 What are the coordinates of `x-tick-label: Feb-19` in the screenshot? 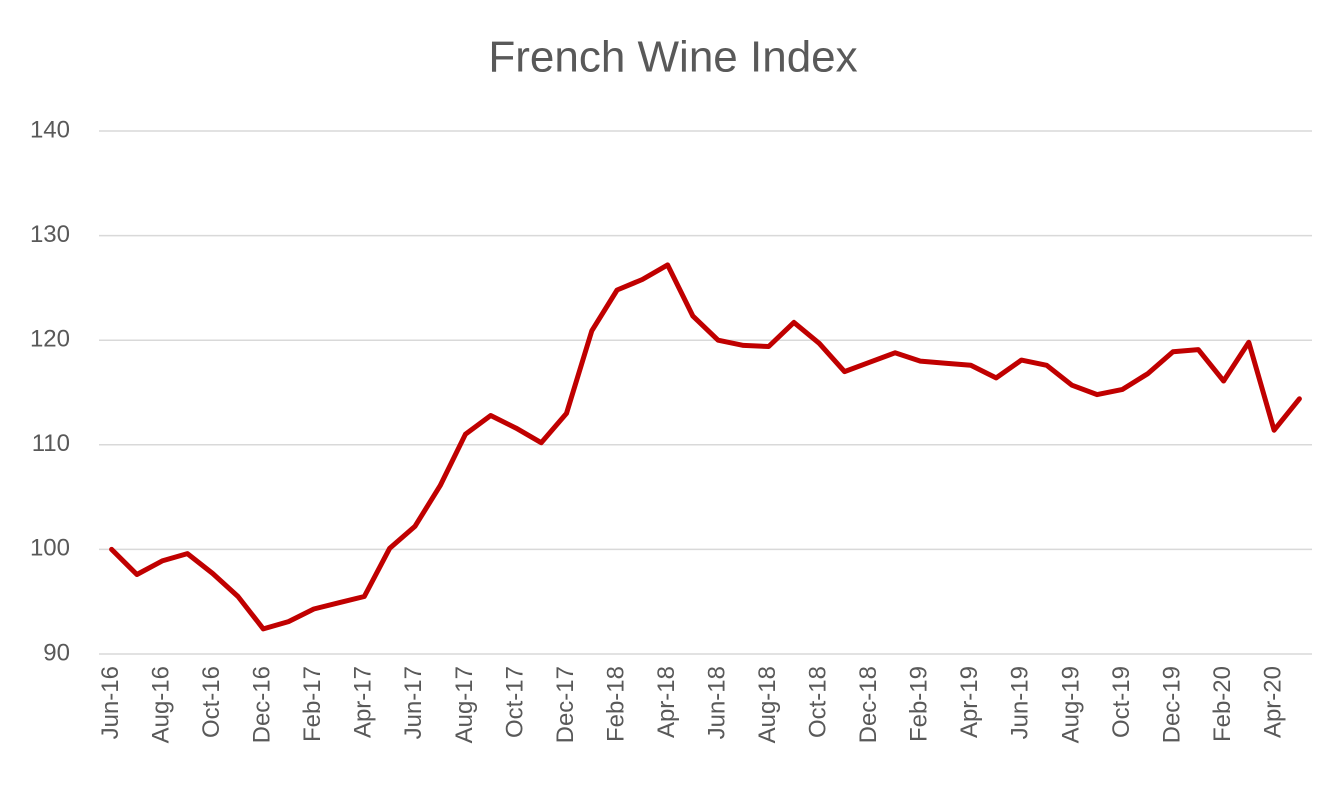 It's located at (919, 704).